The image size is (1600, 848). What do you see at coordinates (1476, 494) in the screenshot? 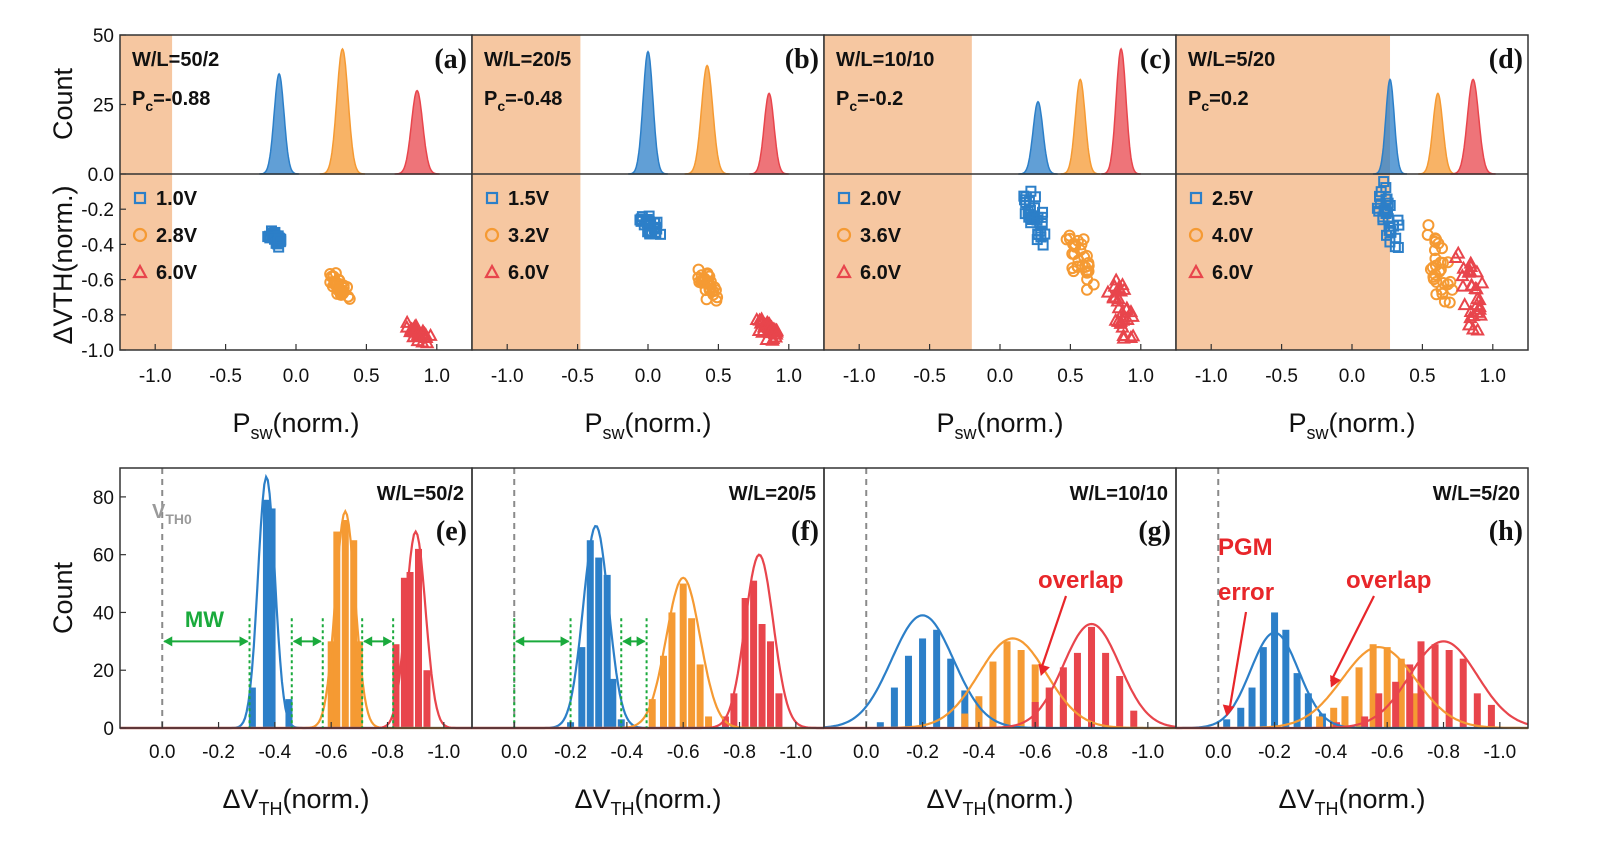
I see `wl-label: W/L=5/20` at bounding box center [1476, 494].